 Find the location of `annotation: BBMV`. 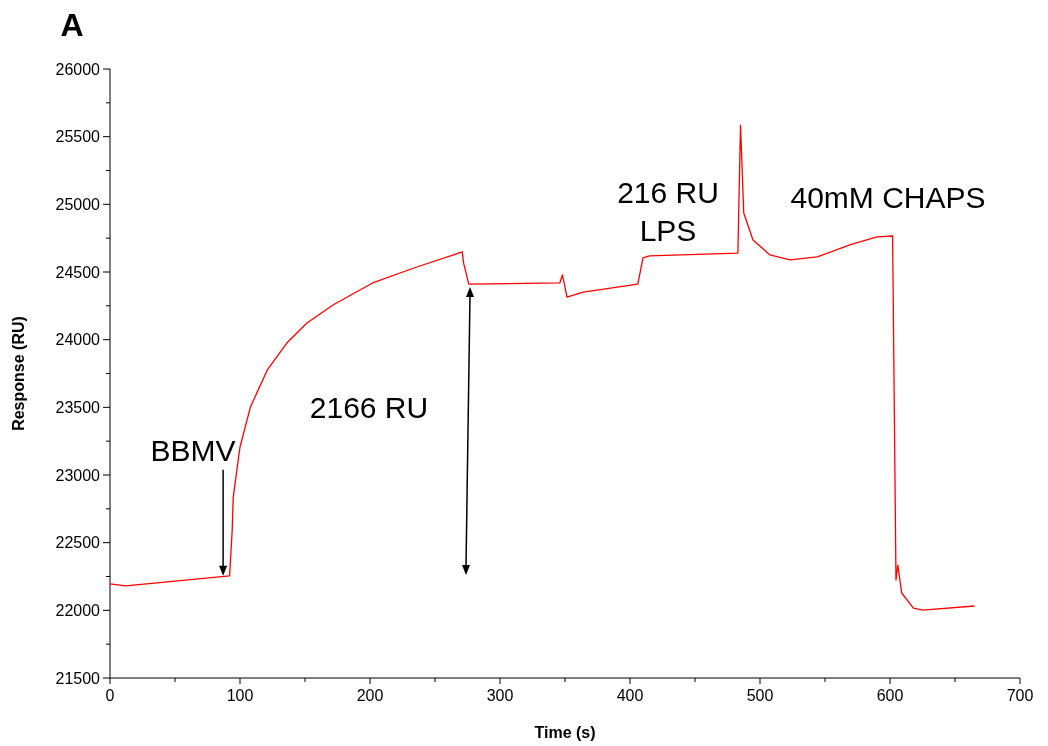

annotation: BBMV is located at coordinates (193, 450).